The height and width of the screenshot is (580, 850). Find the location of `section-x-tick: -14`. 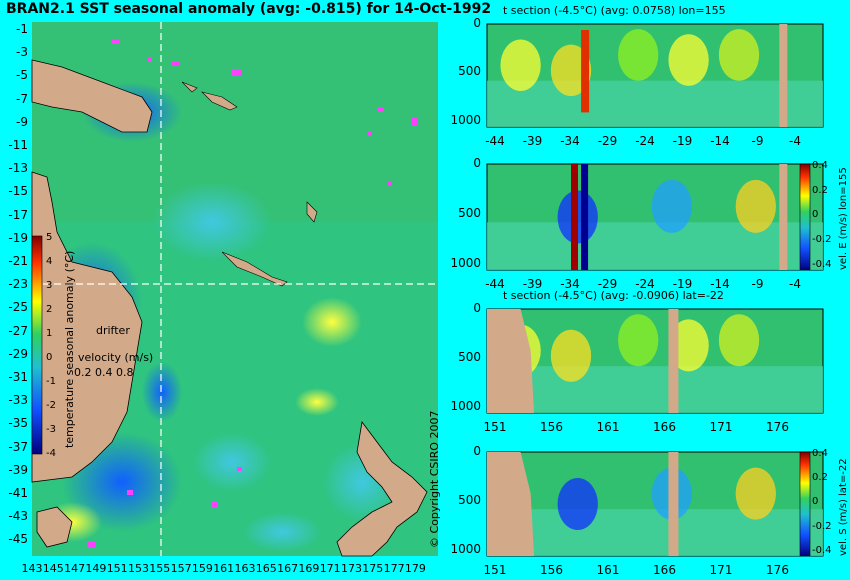

section-x-tick: -14 is located at coordinates (720, 284).